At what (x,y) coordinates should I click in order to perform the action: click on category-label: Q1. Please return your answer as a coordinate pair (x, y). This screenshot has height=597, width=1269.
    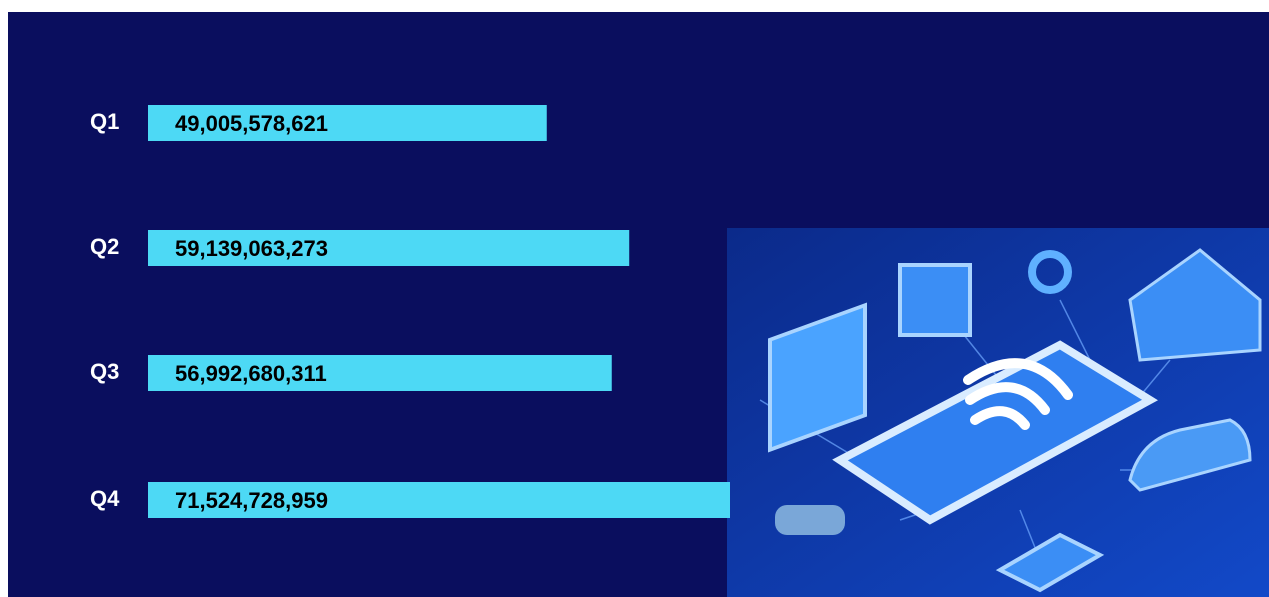
    Looking at the image, I should click on (104, 121).